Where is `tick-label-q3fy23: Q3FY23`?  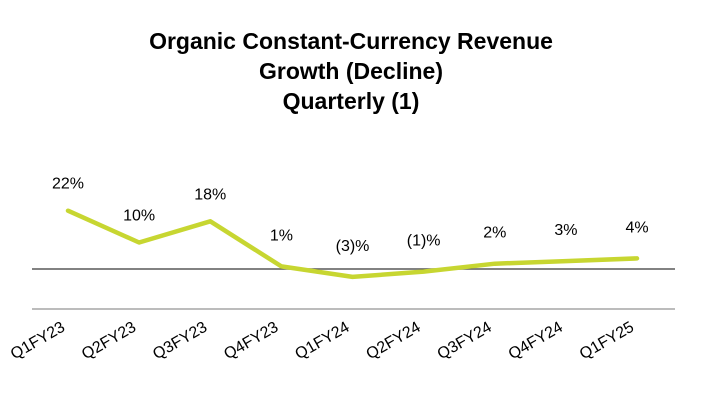
tick-label-q3fy23: Q3FY23 is located at coordinates (180, 341).